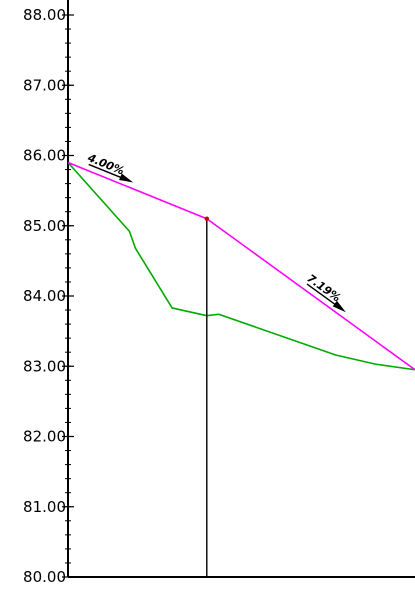 This screenshot has width=415, height=590. What do you see at coordinates (44, 226) in the screenshot?
I see `y-tick-label: 85.00` at bounding box center [44, 226].